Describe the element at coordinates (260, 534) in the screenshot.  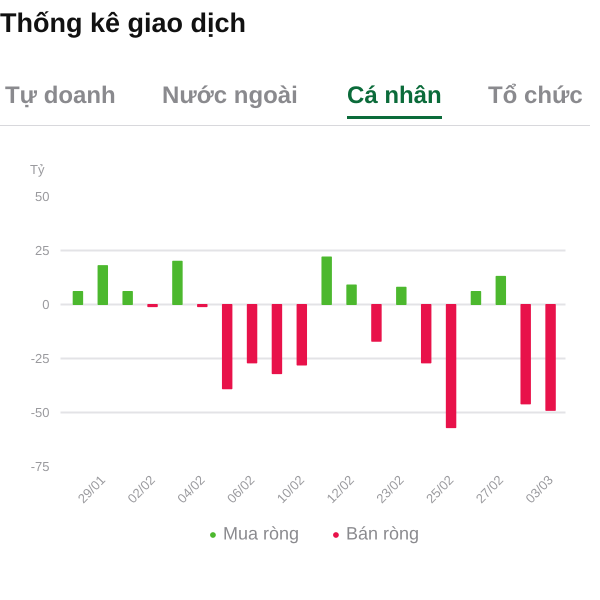
I see `legend-label: Mua ròng` at that location.